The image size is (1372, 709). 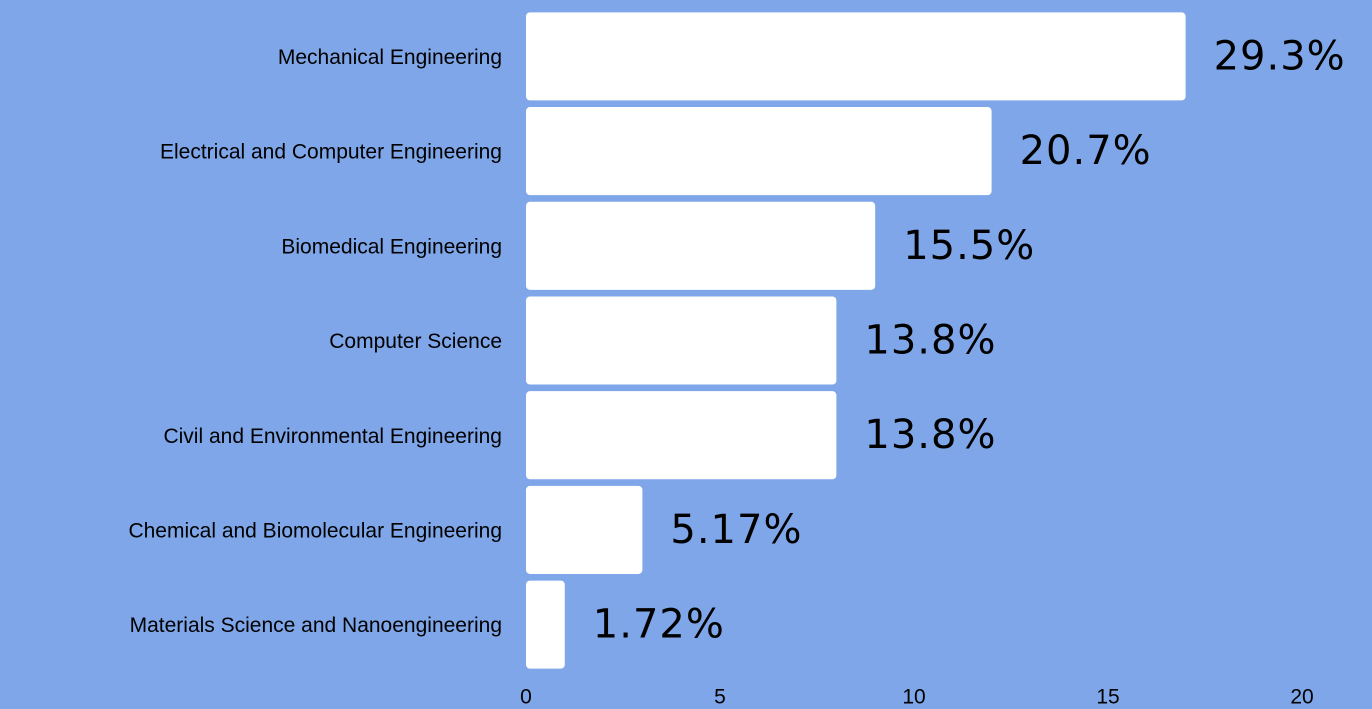 I want to click on value-label: 29.3%, so click(x=1280, y=56).